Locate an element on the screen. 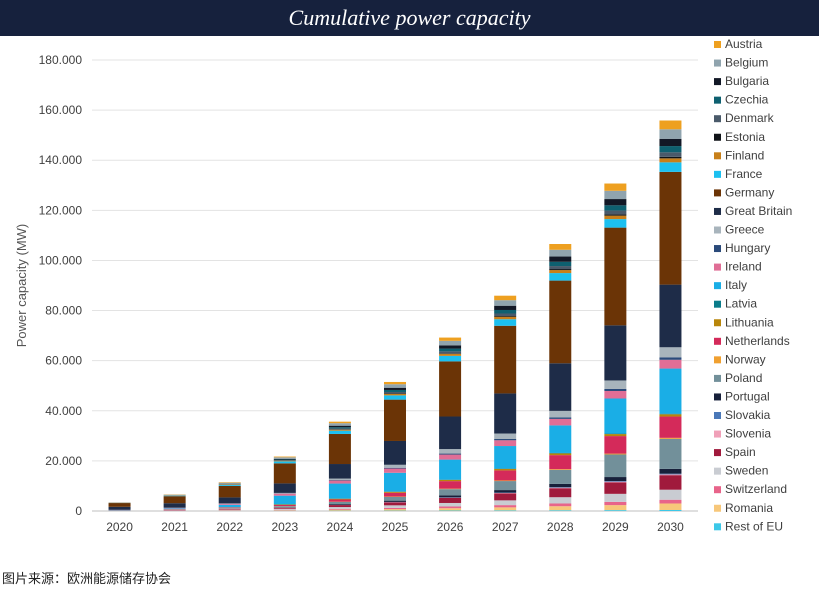 The image size is (819, 595). legend-item: Greece is located at coordinates (739, 230).